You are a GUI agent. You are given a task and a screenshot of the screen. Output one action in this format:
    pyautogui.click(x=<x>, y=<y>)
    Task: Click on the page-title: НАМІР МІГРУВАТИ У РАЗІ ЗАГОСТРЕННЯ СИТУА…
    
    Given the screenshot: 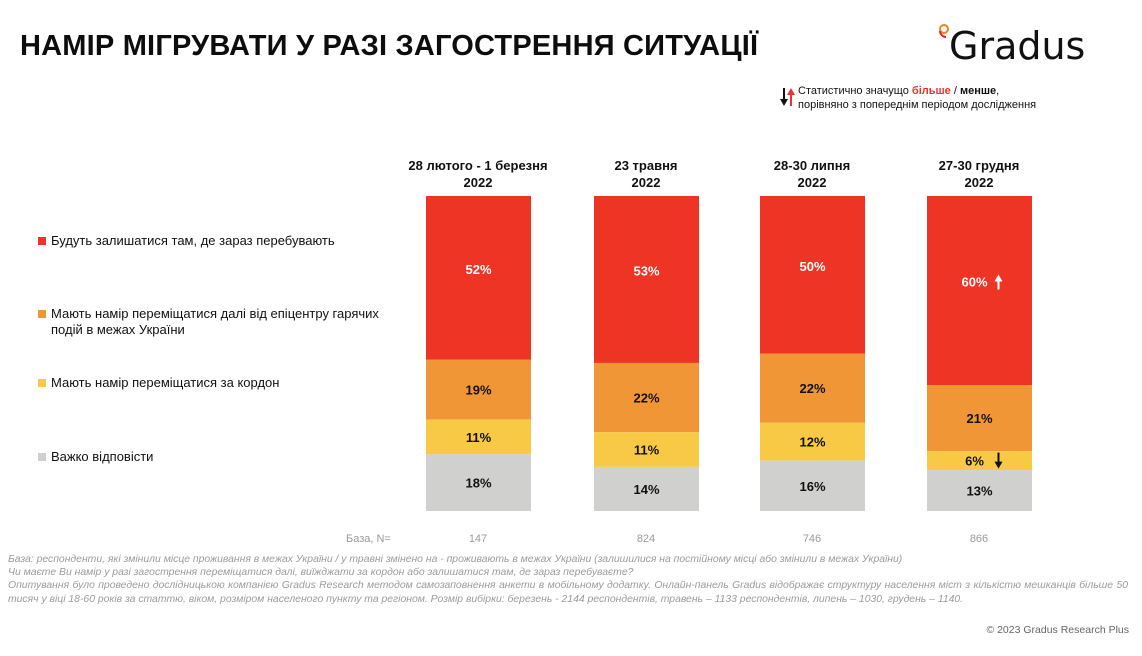 What is the action you would take?
    pyautogui.click(x=389, y=46)
    